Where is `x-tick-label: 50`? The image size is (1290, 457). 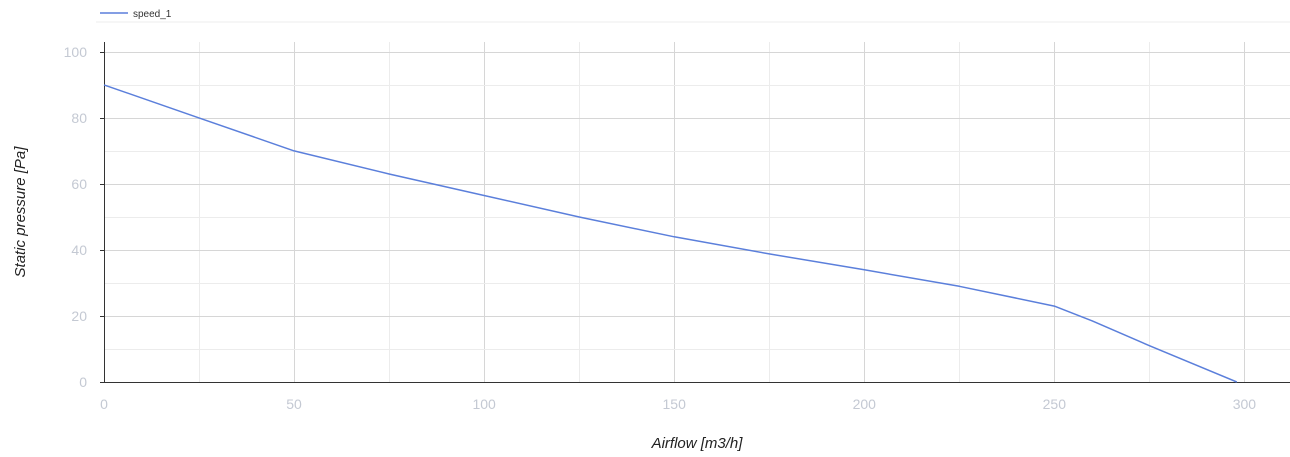
x-tick-label: 50 is located at coordinates (294, 404).